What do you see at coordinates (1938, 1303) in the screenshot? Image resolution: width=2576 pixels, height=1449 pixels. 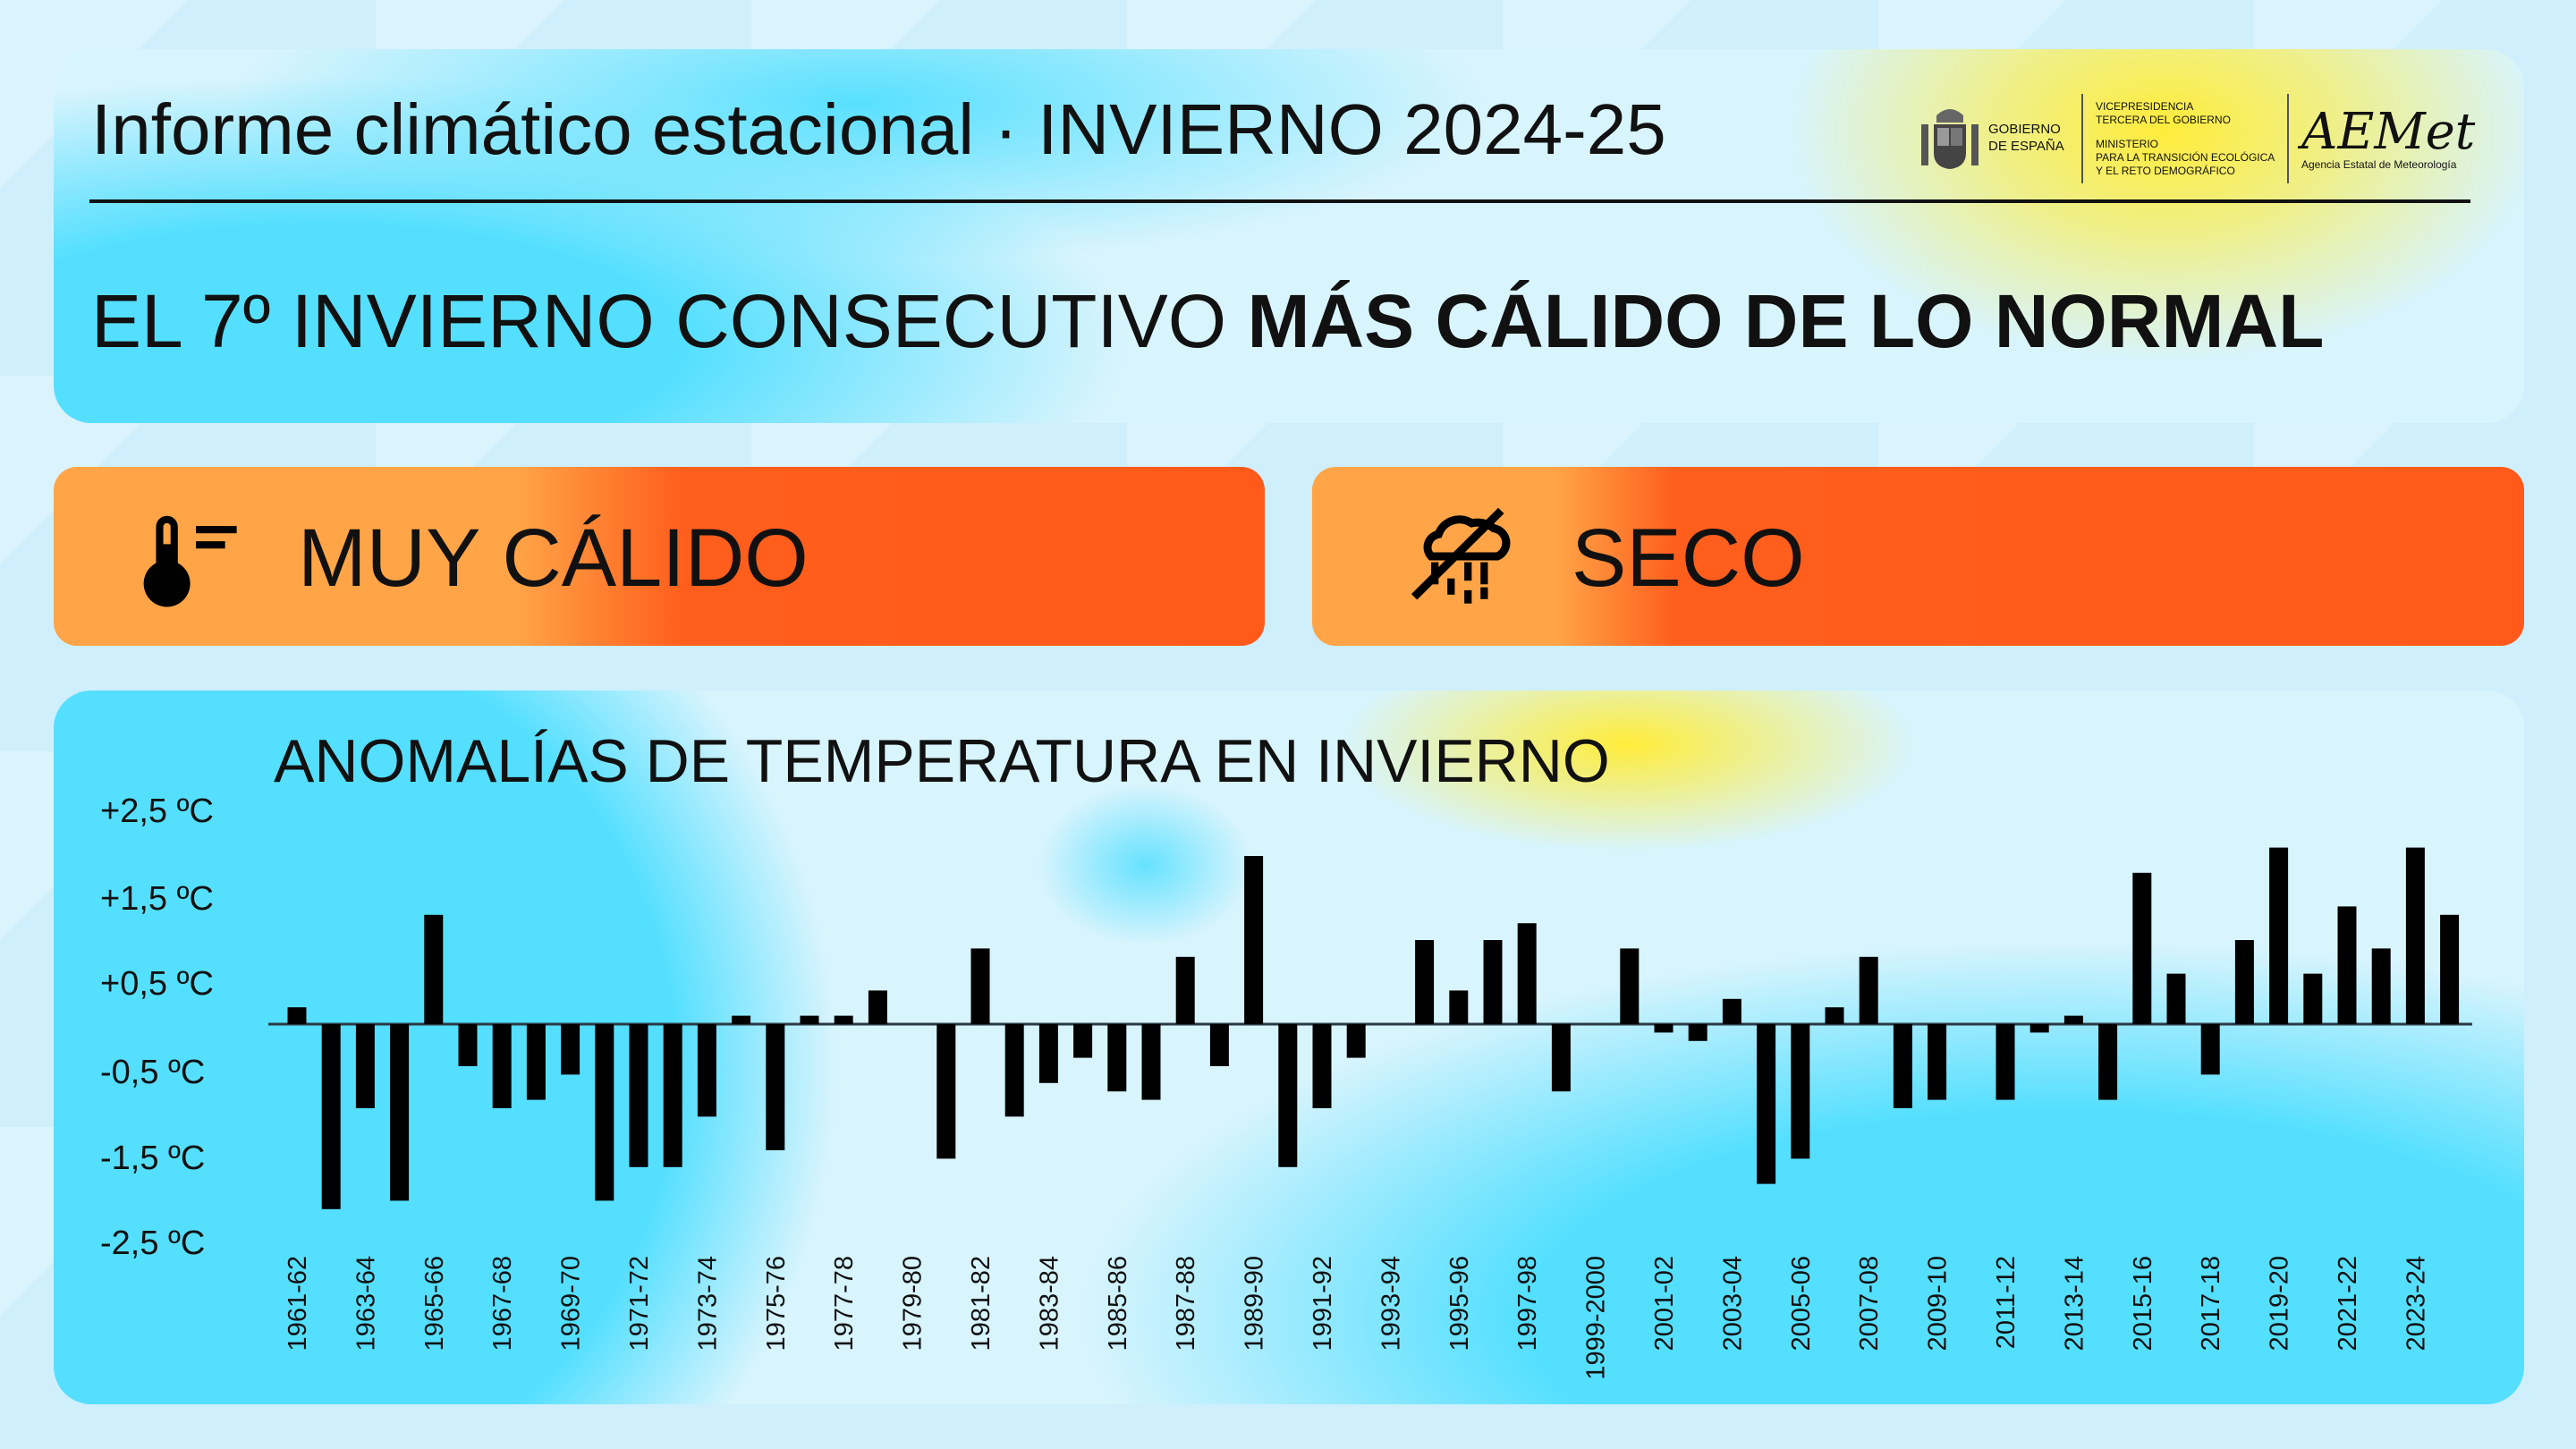 I see `x-tick-label: 2009-10` at bounding box center [1938, 1303].